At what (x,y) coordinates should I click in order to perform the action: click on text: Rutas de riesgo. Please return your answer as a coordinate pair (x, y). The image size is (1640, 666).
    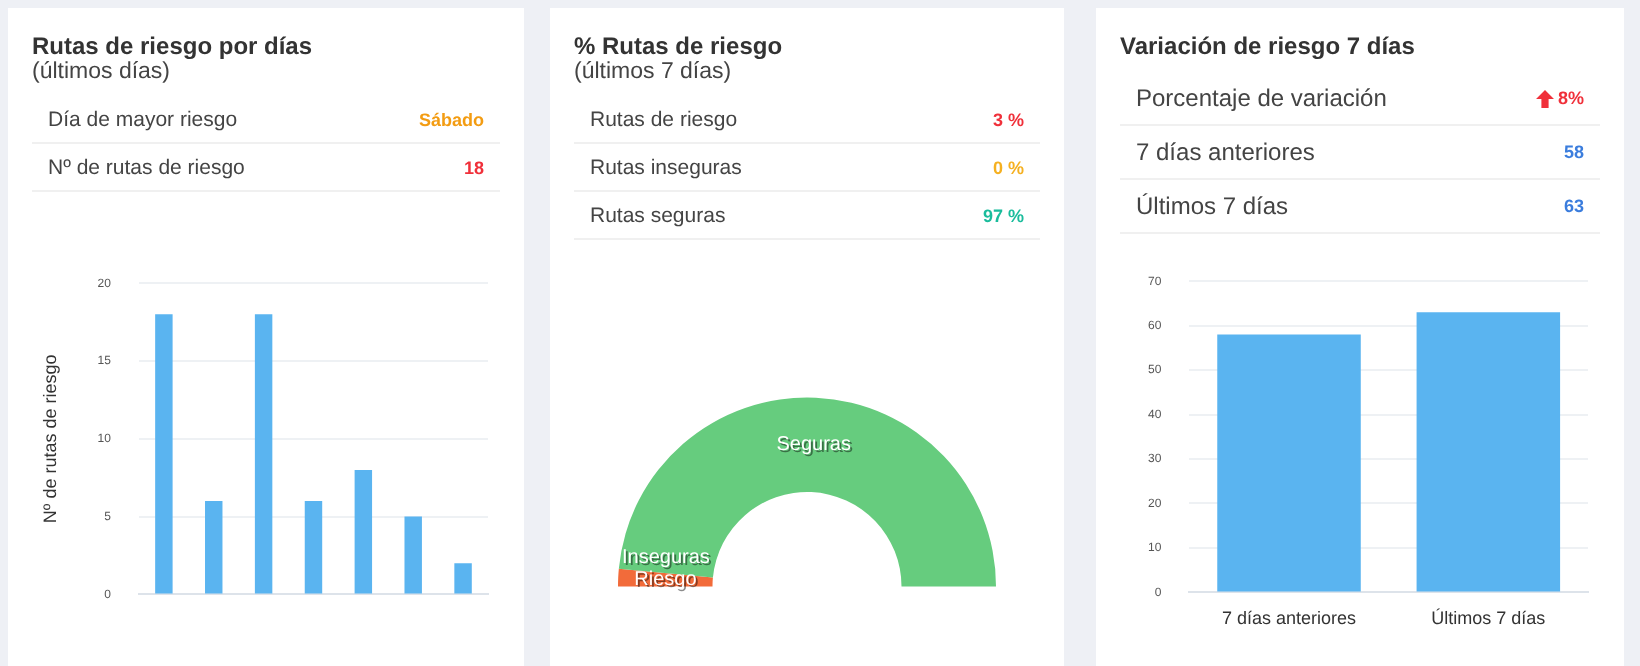
    Looking at the image, I should click on (664, 119).